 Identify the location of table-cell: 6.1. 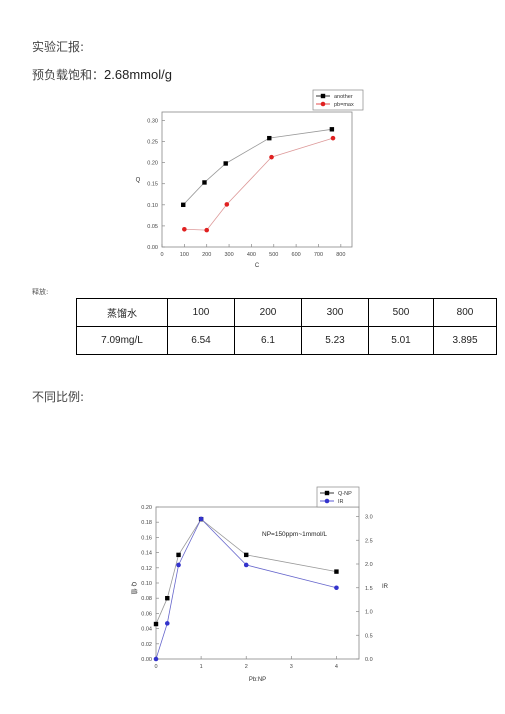
(268, 340).